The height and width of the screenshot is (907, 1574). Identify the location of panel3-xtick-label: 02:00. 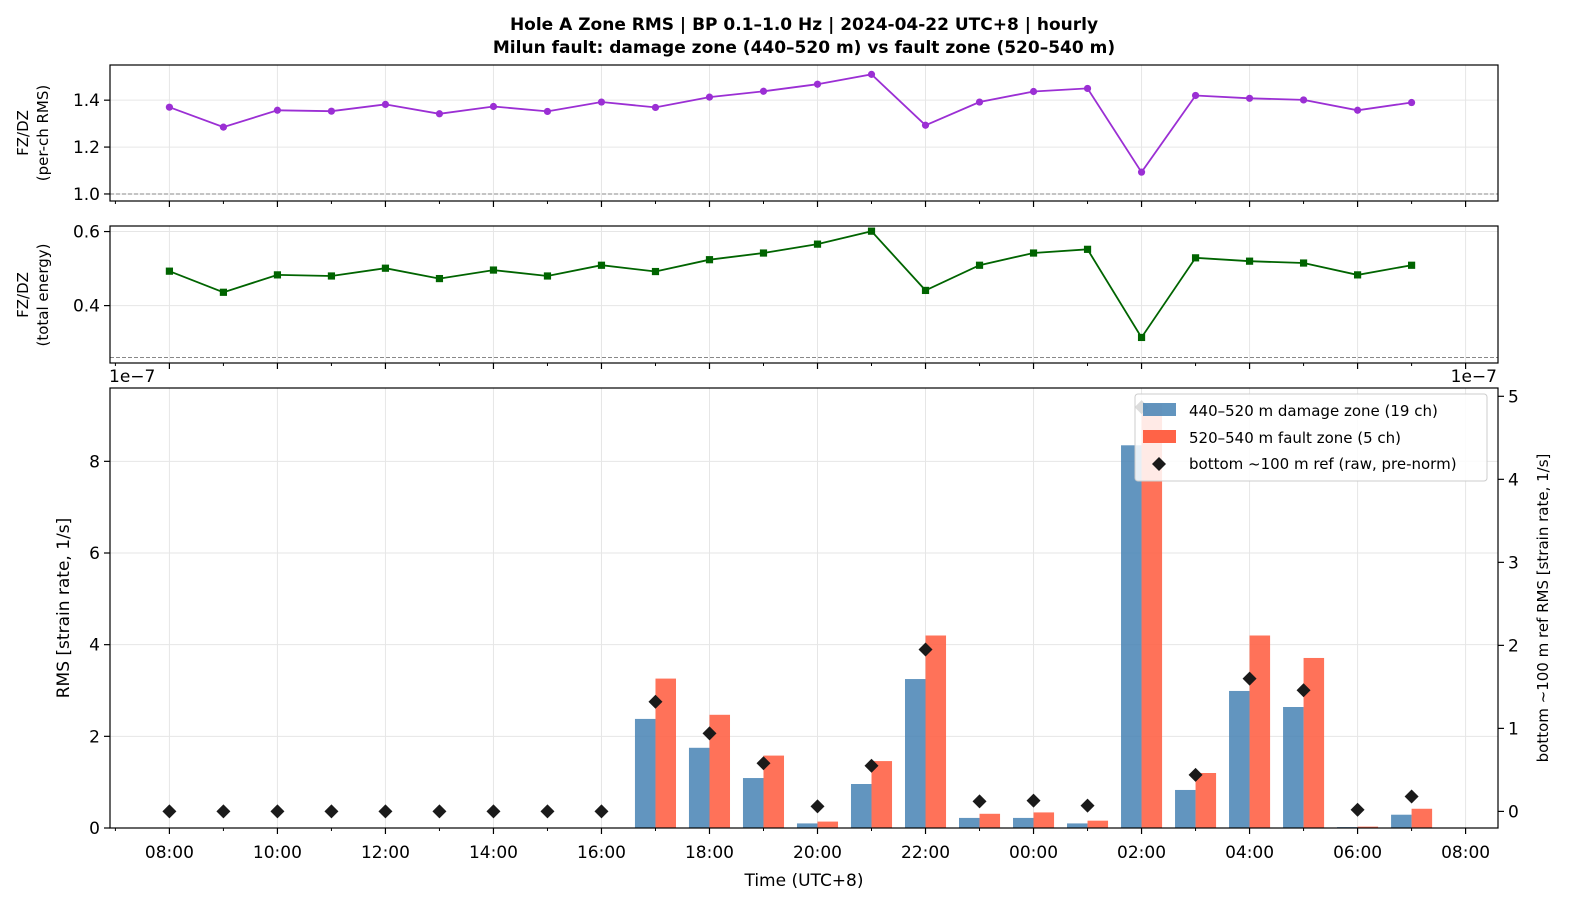
(1141, 853).